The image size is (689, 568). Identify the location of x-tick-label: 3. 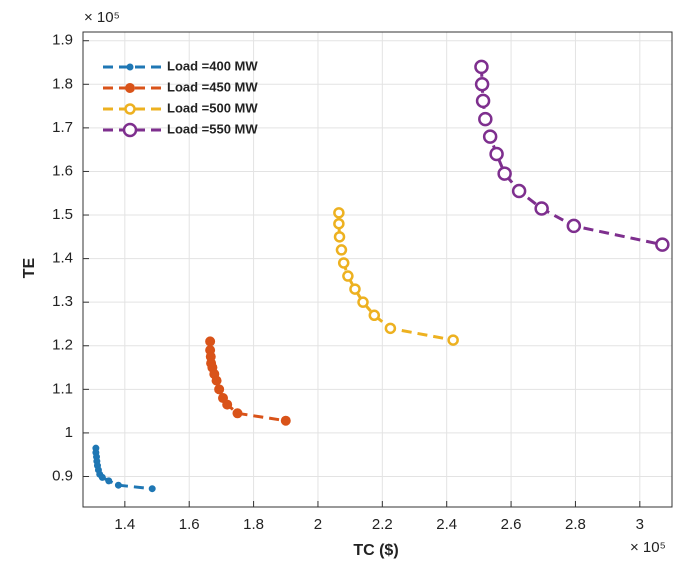
(640, 524).